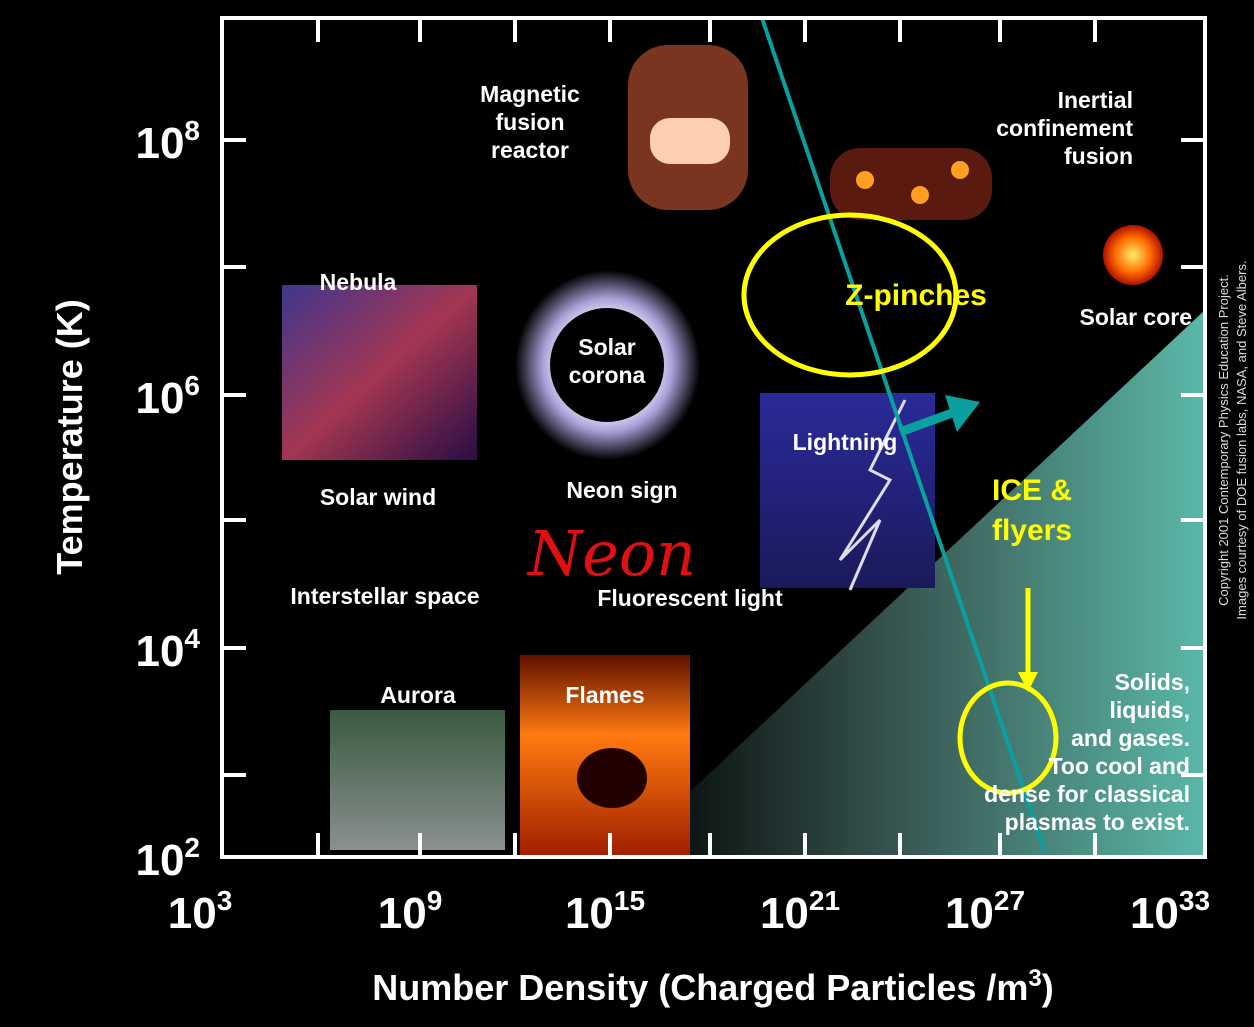  Describe the element at coordinates (530, 94) in the screenshot. I see `region-label: Magnetic` at that location.